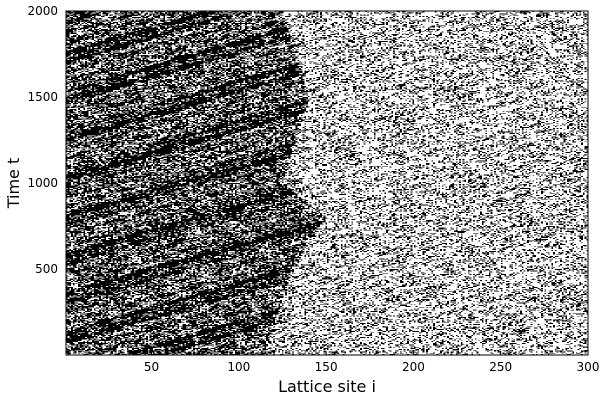 This screenshot has height=400, width=600. I want to click on x-axis: 50 100 150 200 250 300, so click(372, 362).